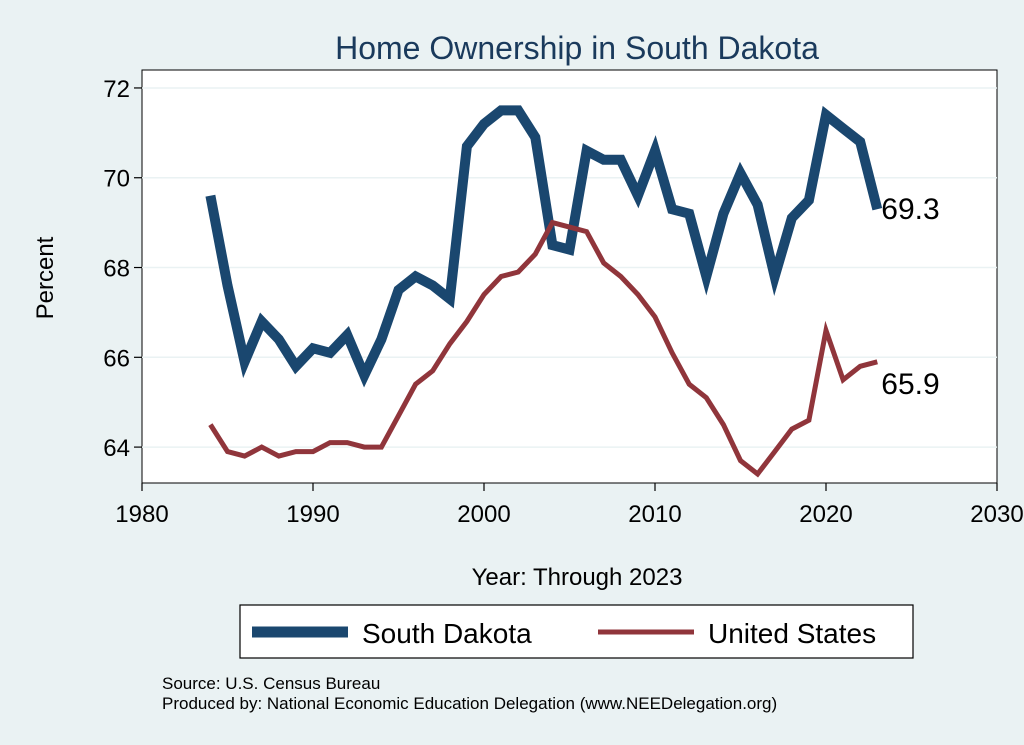  Describe the element at coordinates (45, 277) in the screenshot. I see `y-axis-label: Percent` at that location.